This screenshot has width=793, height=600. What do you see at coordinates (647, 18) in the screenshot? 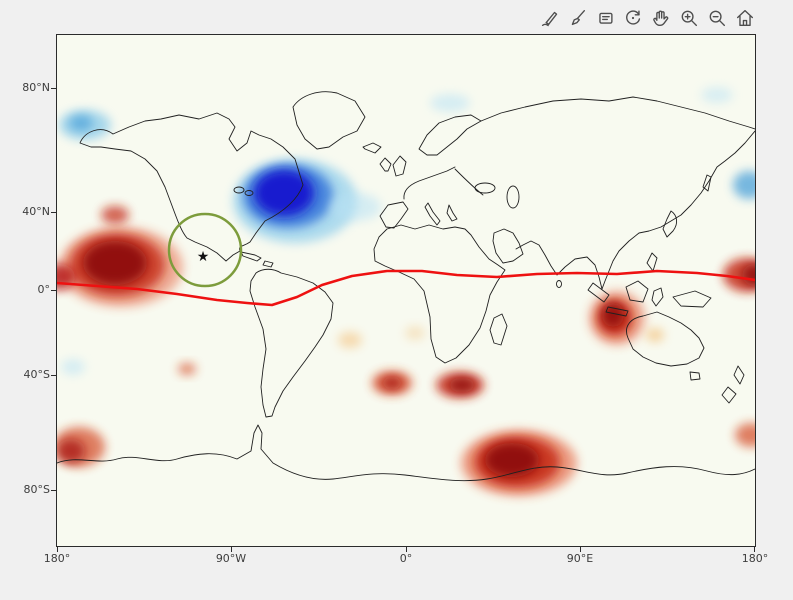
I see `axes-toolbar` at bounding box center [647, 18].